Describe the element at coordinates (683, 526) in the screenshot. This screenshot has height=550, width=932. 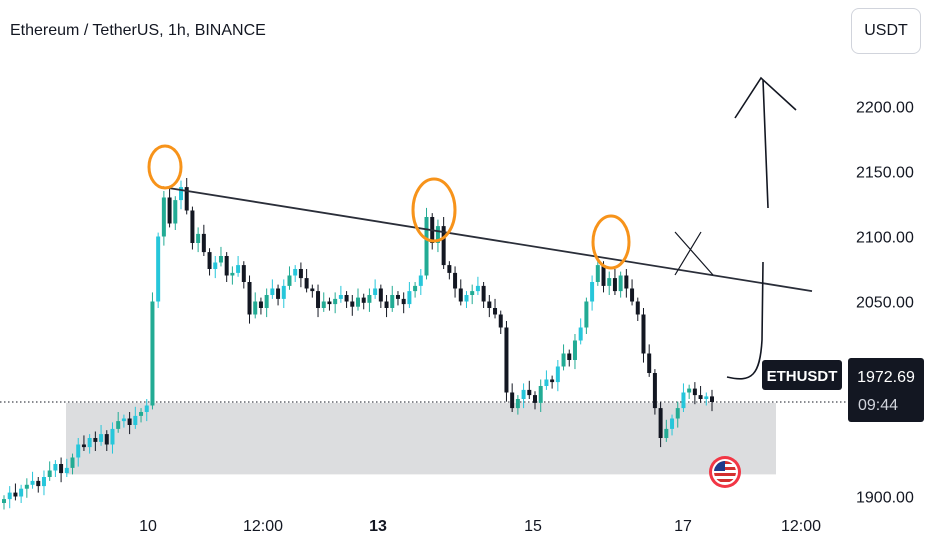
I see `time-axis-tick-label: 17` at that location.